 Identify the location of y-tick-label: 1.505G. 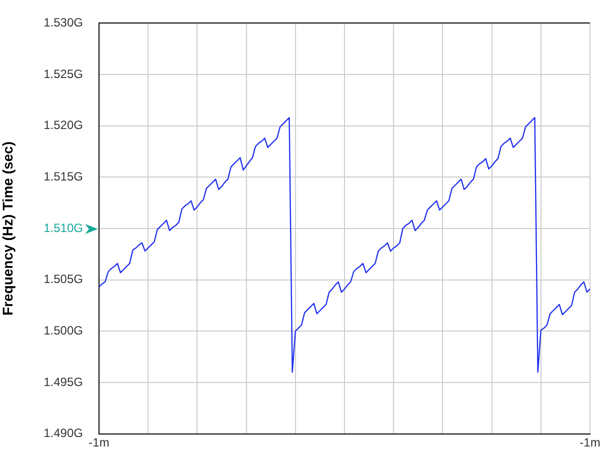
(63, 279).